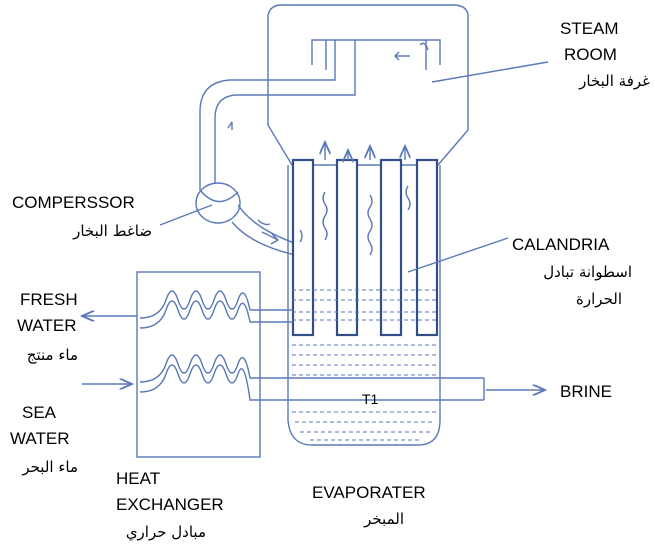 The height and width of the screenshot is (550, 655). What do you see at coordinates (376, 54) in the screenshot?
I see `steam-separator` at bounding box center [376, 54].